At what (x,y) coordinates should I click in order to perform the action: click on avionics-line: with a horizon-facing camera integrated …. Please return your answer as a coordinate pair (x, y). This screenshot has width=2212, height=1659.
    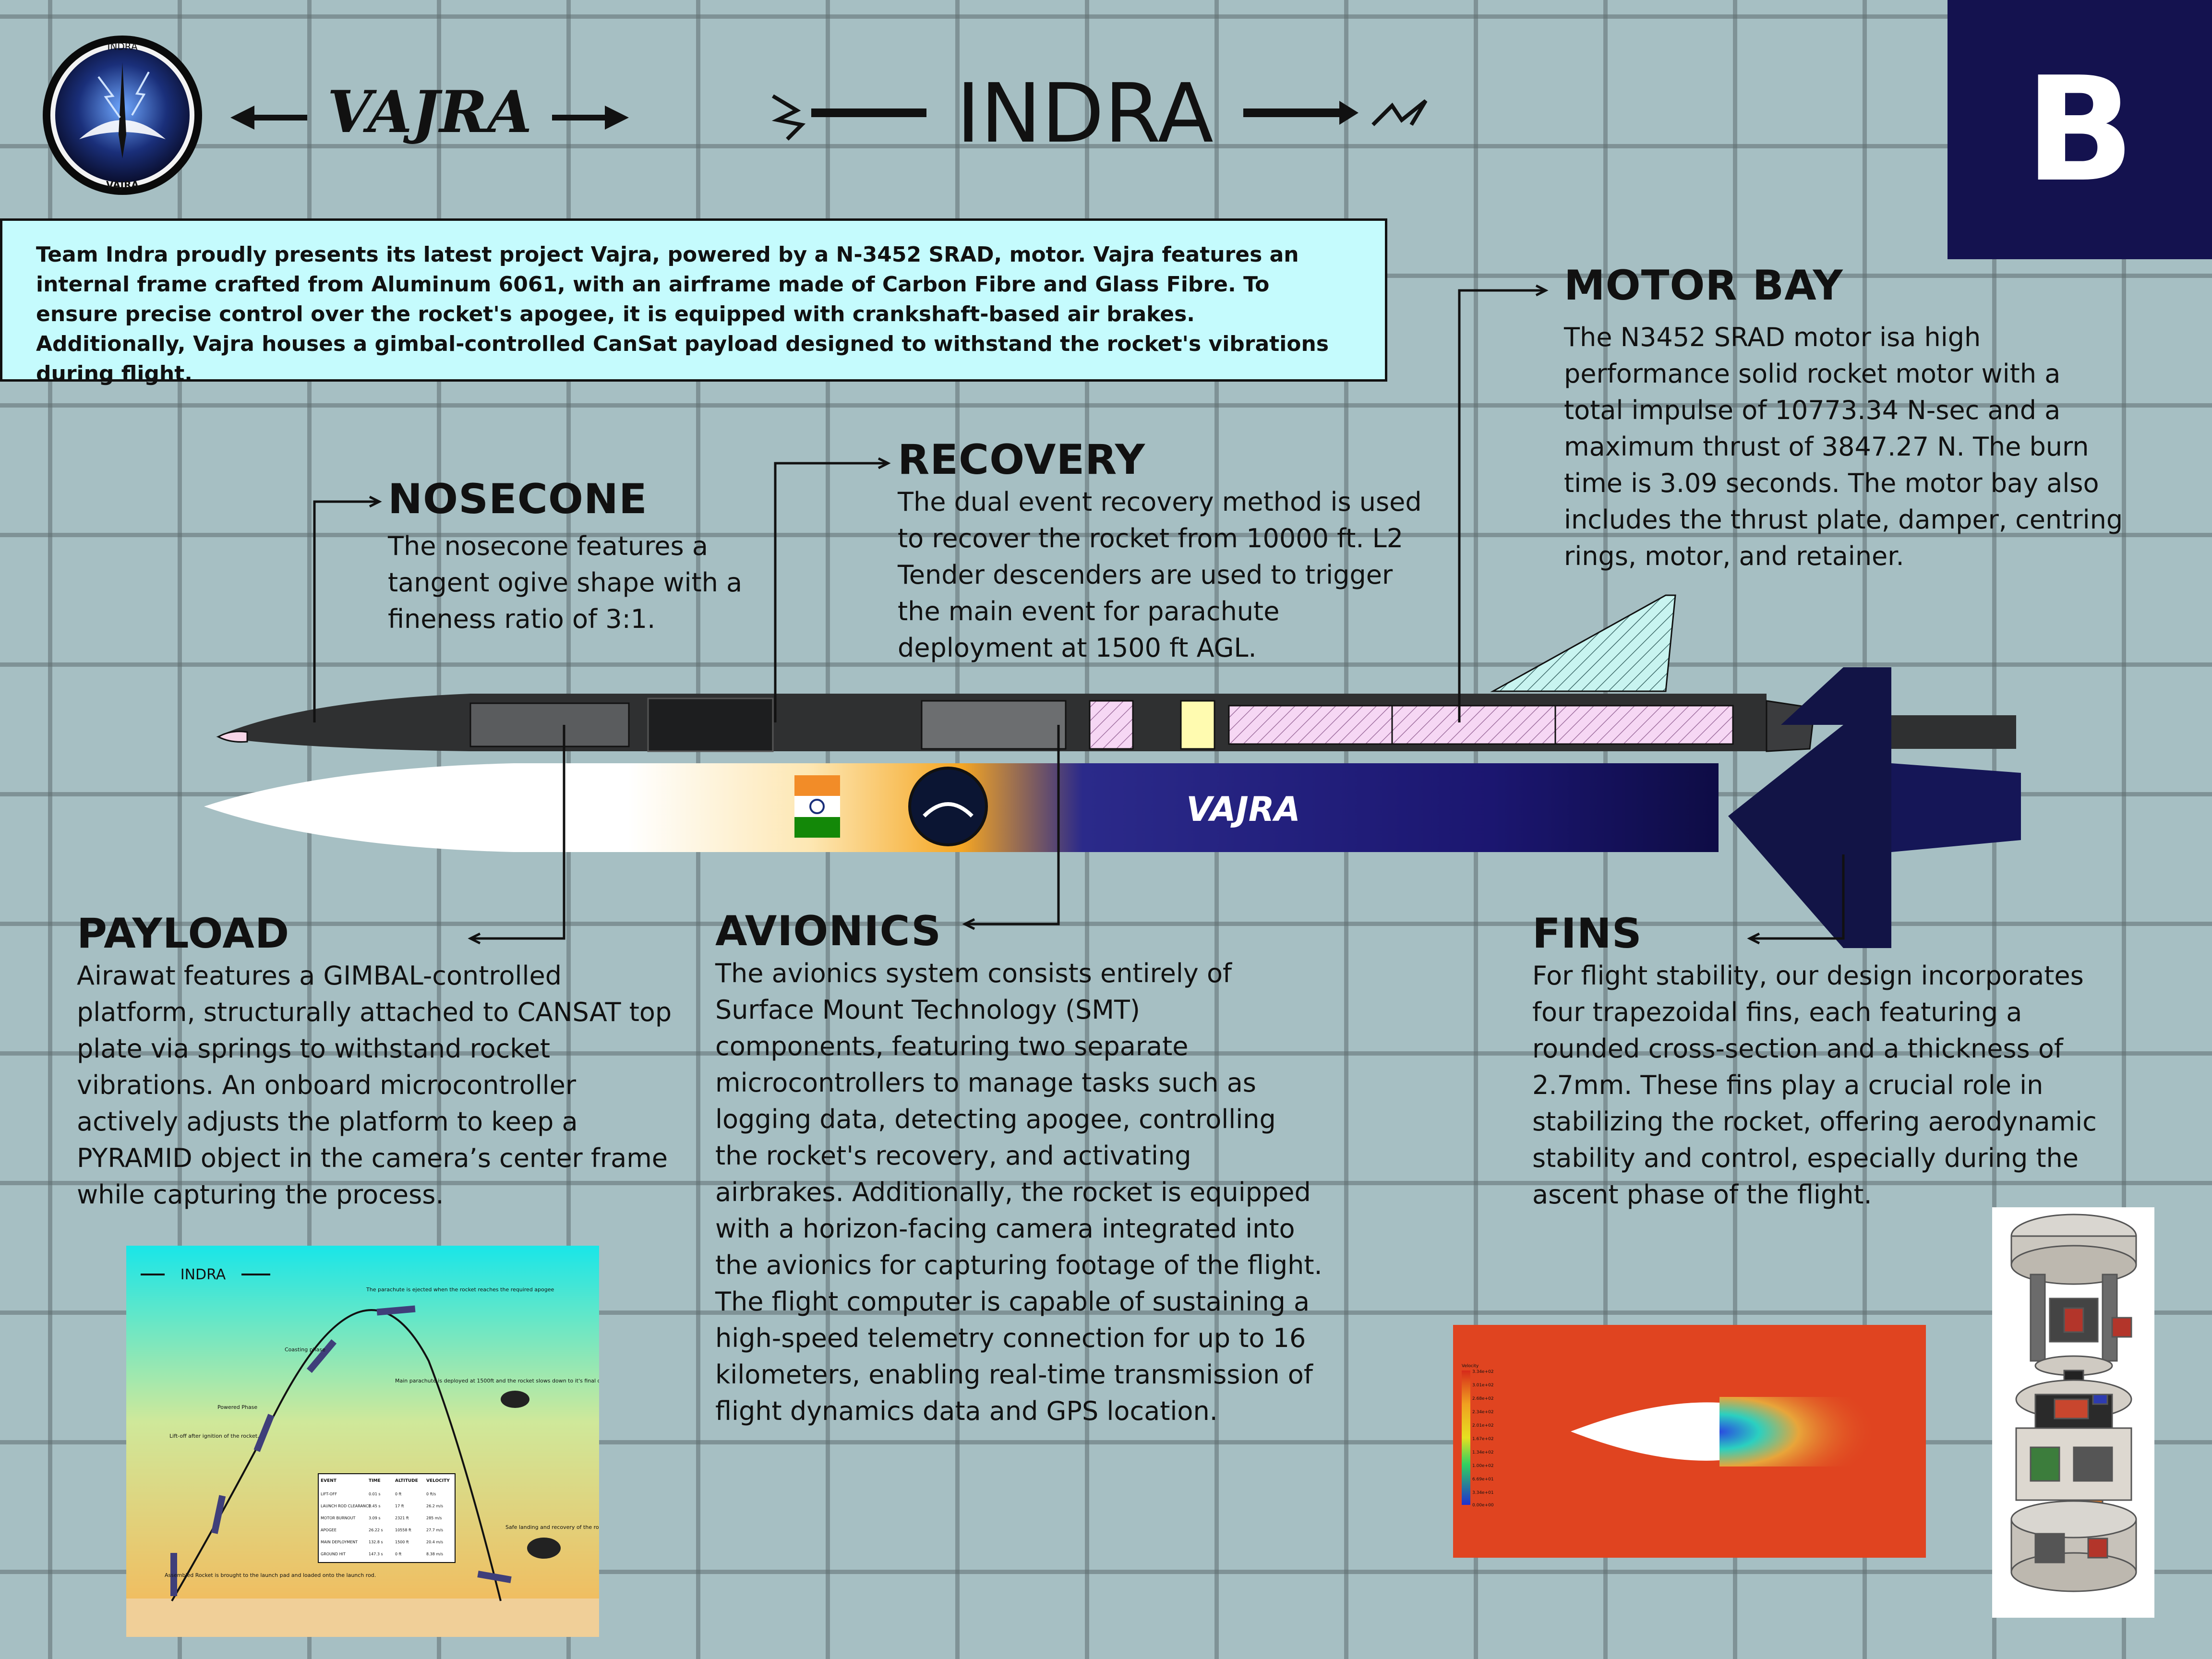
    Looking at the image, I should click on (1005, 1229).